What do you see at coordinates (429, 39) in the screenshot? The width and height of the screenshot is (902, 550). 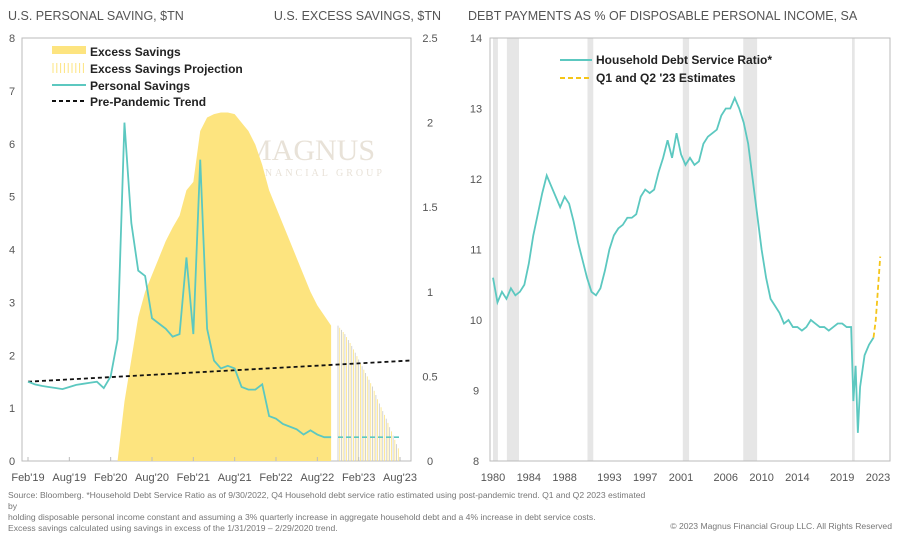 I see `y-right-tick: 2.5` at bounding box center [429, 39].